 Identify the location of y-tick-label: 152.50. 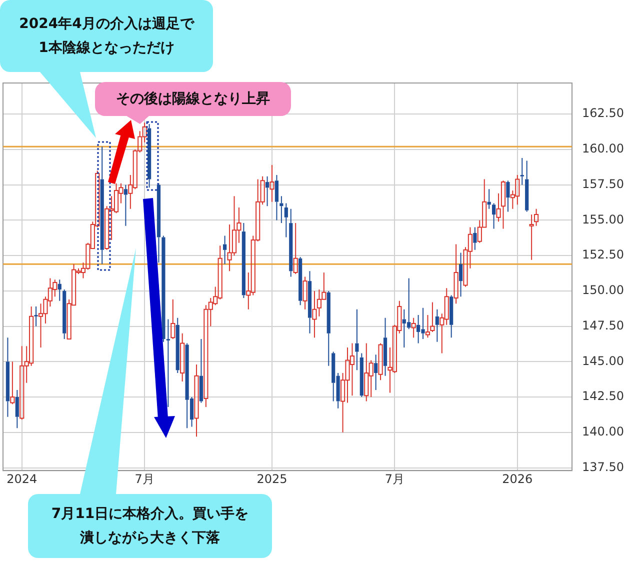
(603, 255).